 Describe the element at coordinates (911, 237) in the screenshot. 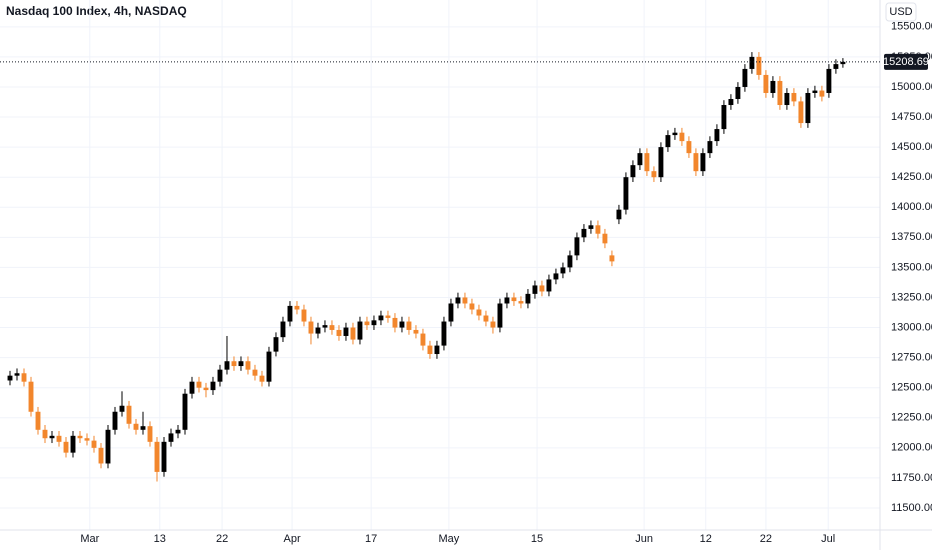

I see `y-tick-label: 13750.00` at that location.